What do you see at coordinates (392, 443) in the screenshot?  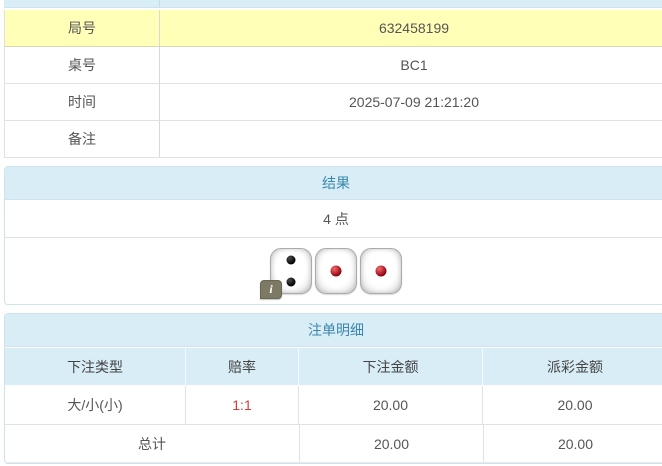 I see `total-bet-amount: 20.00` at bounding box center [392, 443].